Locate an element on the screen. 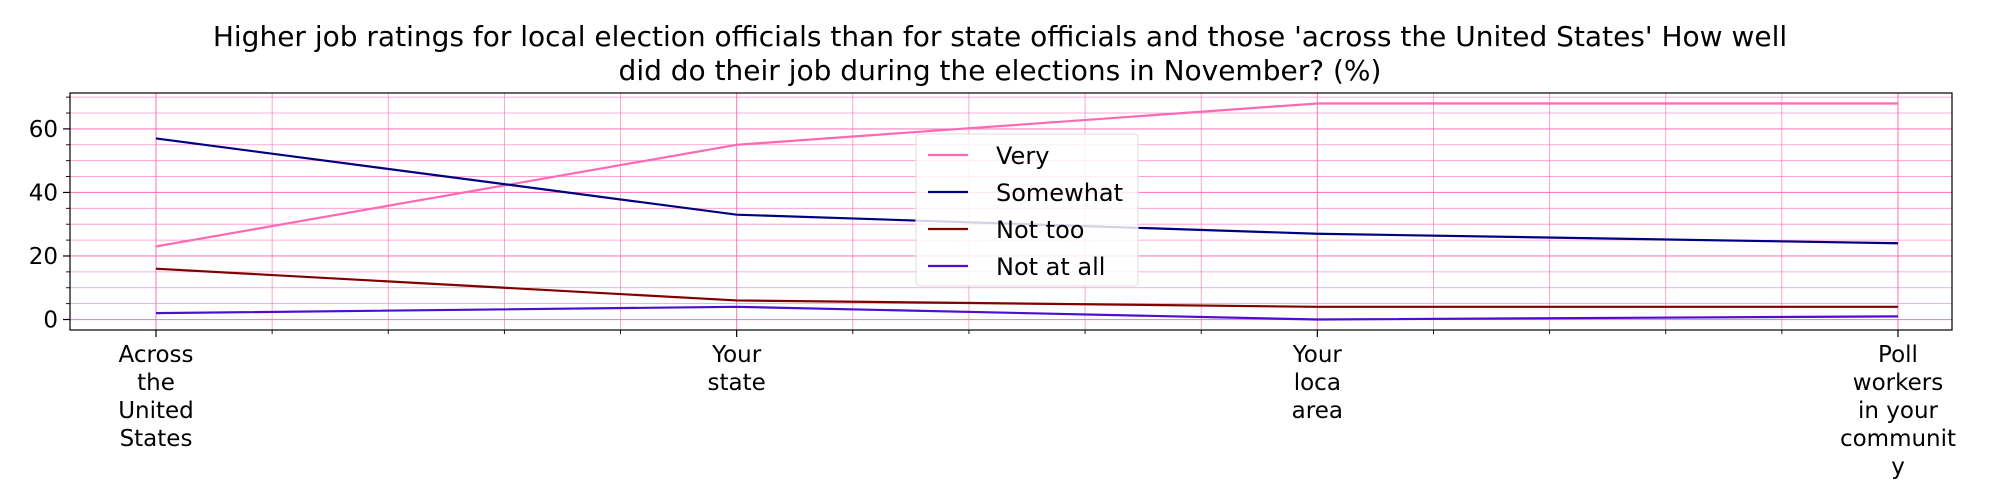 The width and height of the screenshot is (2000, 500). x-tick-label: Across the United States is located at coordinates (156, 397).